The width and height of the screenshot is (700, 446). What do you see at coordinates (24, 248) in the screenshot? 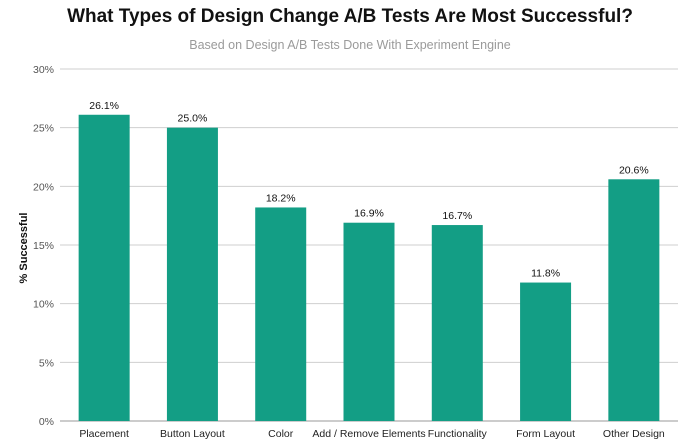
I see `y-axis-label: % Successful` at bounding box center [24, 248].